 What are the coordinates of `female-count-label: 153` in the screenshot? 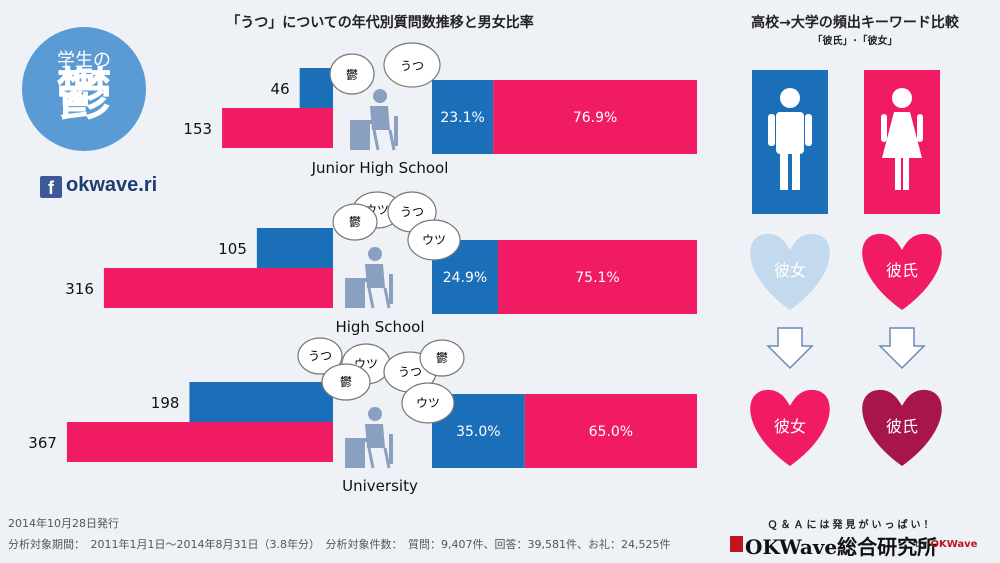 It's located at (197, 129).